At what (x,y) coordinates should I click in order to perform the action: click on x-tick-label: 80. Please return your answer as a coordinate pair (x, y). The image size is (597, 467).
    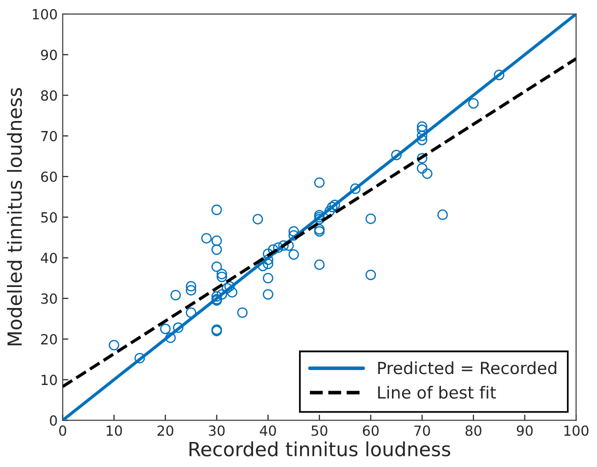
    Looking at the image, I should click on (474, 430).